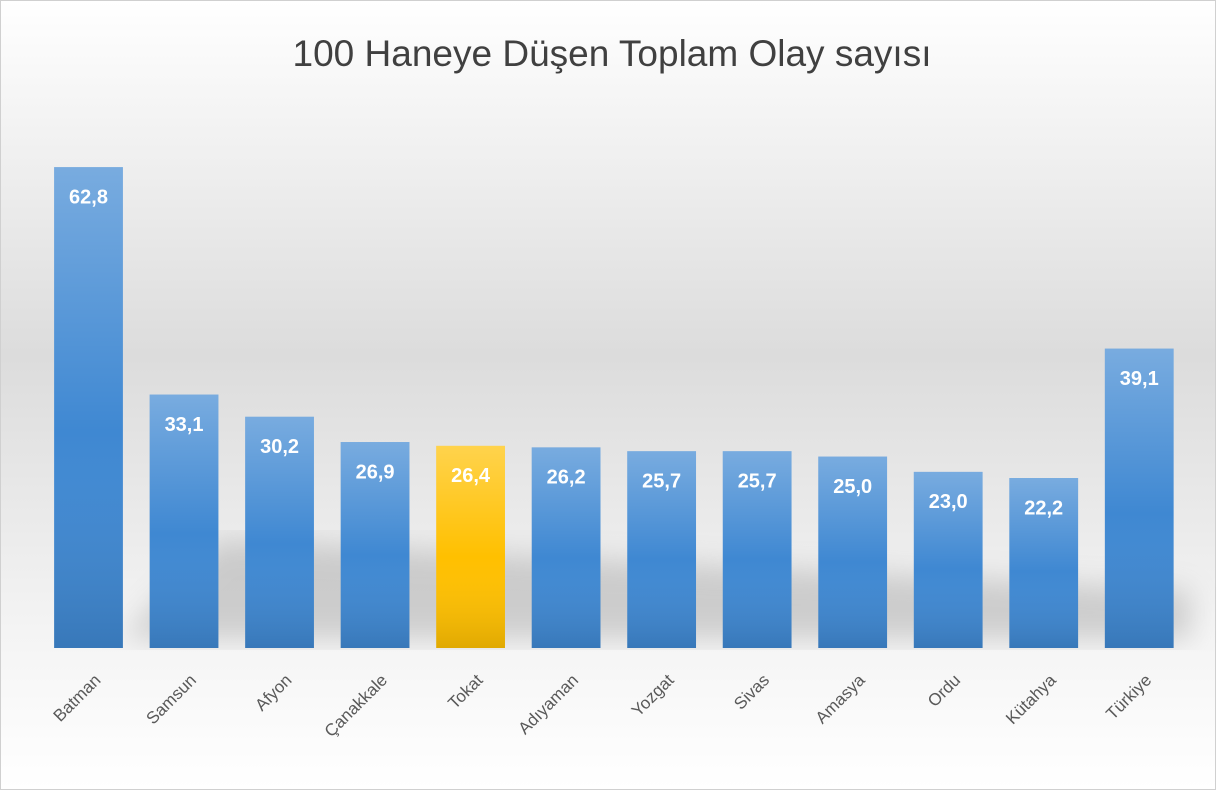 Image resolution: width=1217 pixels, height=791 pixels. Describe the element at coordinates (279, 447) in the screenshot. I see `value-label: 30,2` at that location.